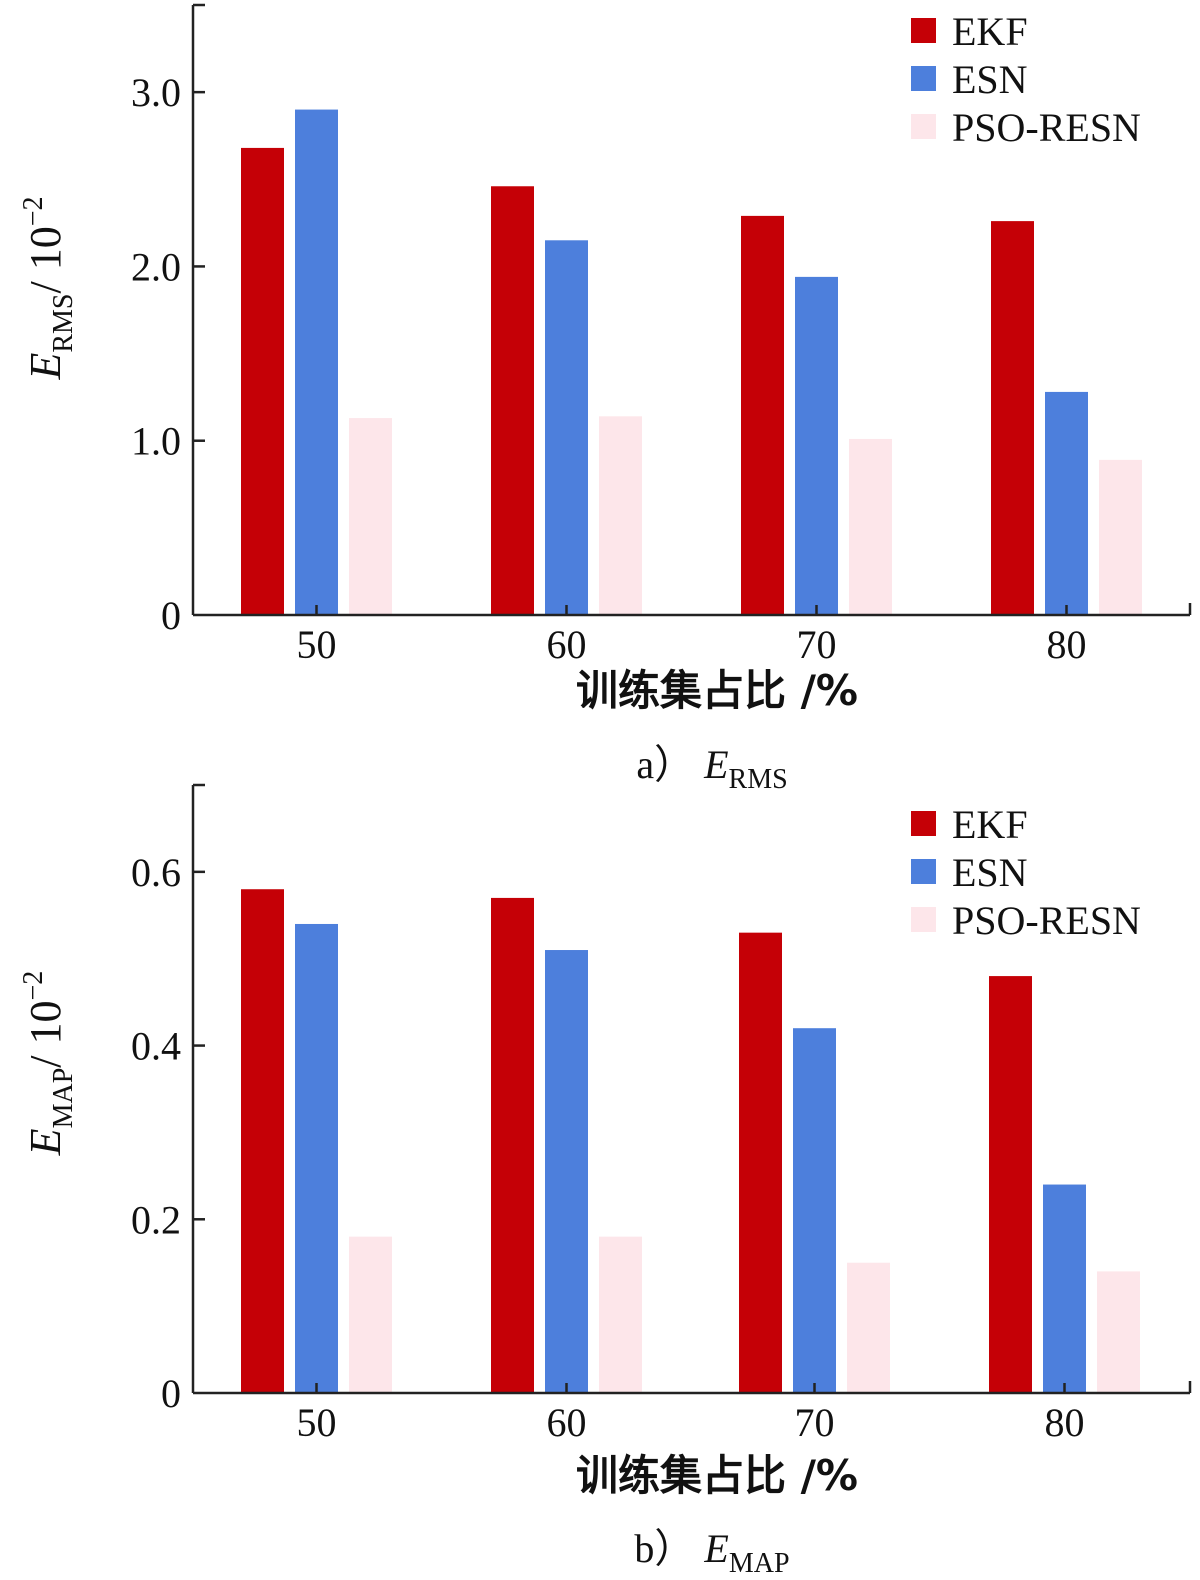  I want to click on y-tick-label: 2.0, so click(156, 266).